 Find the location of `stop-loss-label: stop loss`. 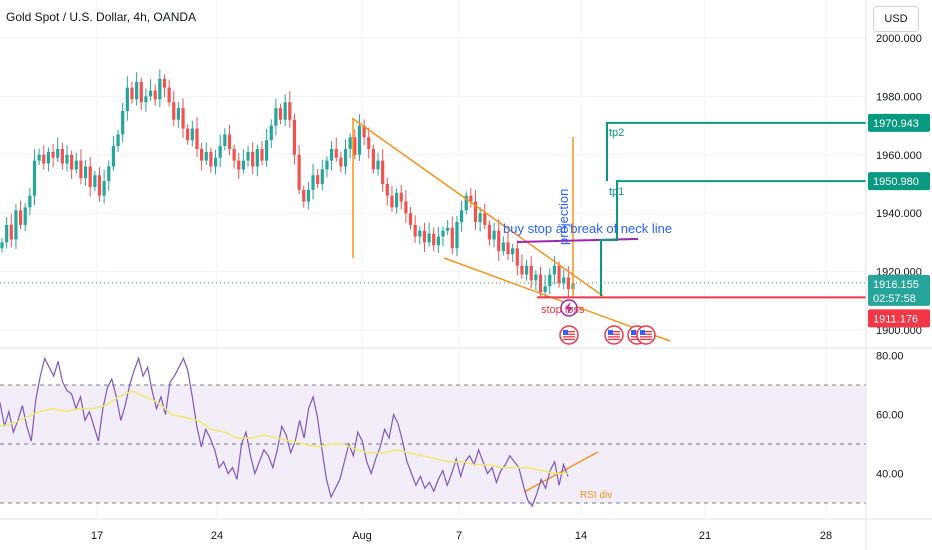

stop-loss-label: stop loss is located at coordinates (563, 310).